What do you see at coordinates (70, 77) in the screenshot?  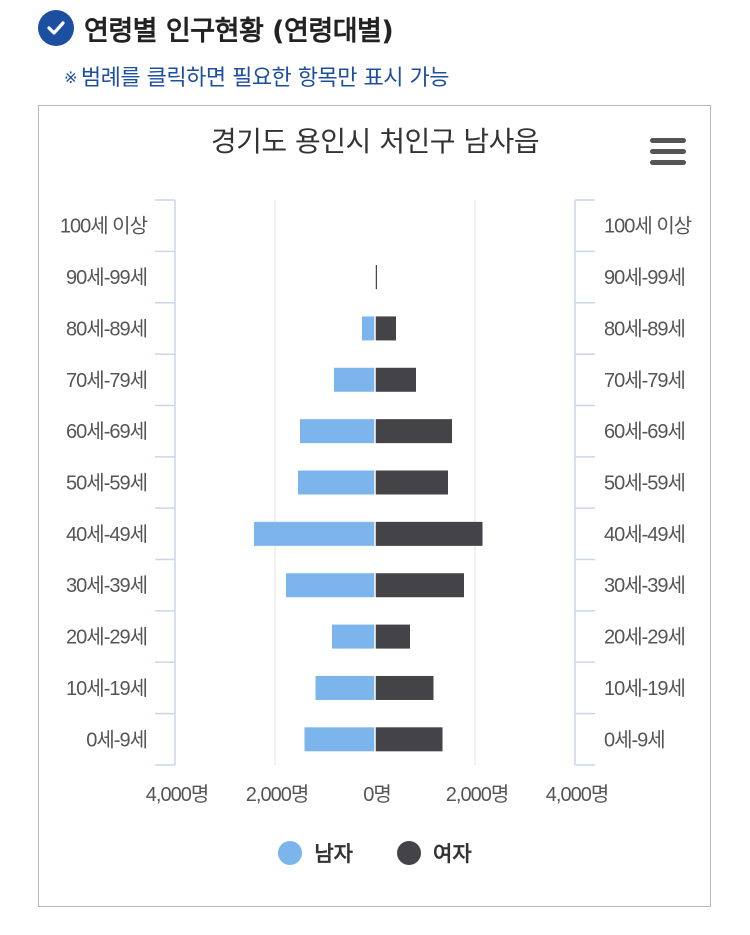 I see `reference-mark: ※` at bounding box center [70, 77].